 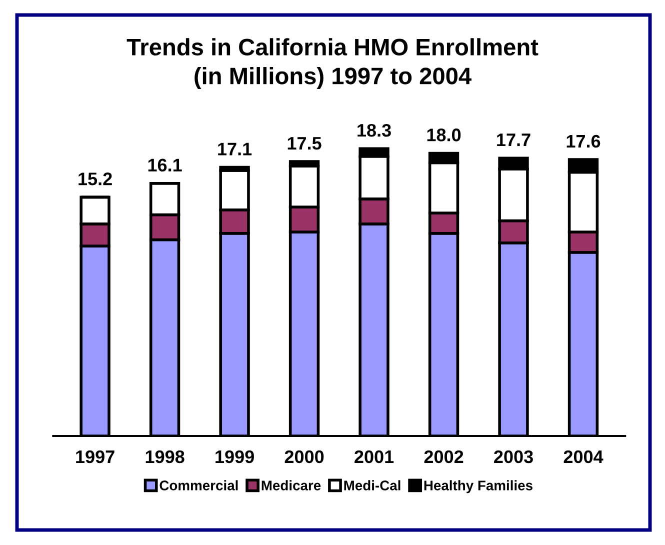 What do you see at coordinates (374, 130) in the screenshot?
I see `annotation: 18.3` at bounding box center [374, 130].